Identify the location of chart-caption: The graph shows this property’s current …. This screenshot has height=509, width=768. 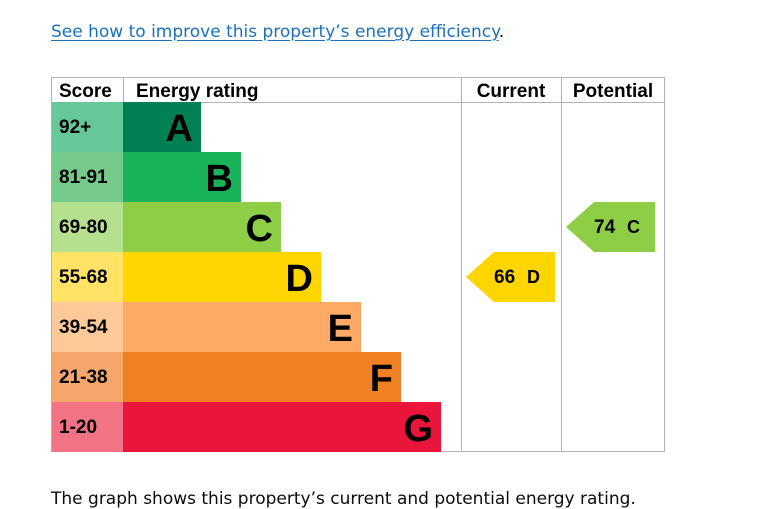
(343, 499).